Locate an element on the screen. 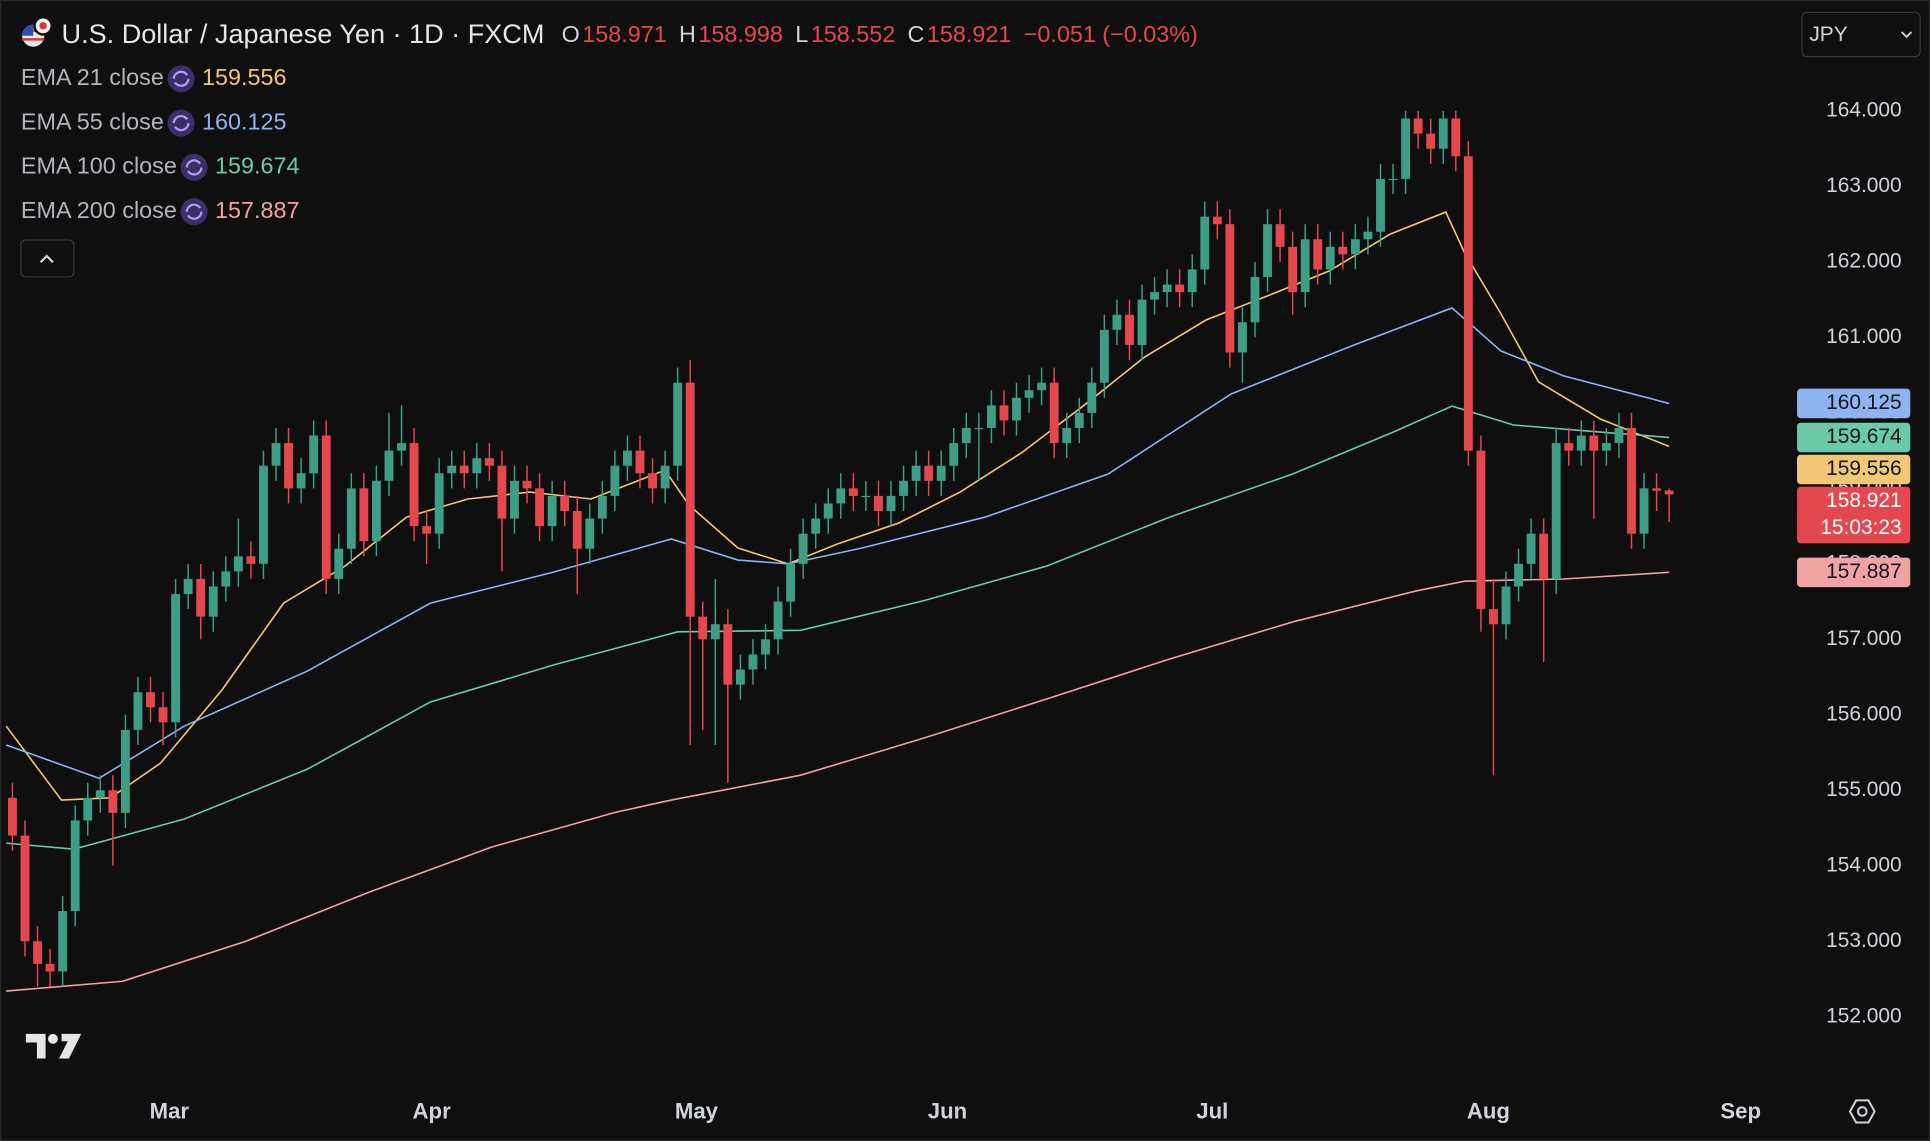 The width and height of the screenshot is (1930, 1141). ohlc-value: 158.921 is located at coordinates (969, 34).